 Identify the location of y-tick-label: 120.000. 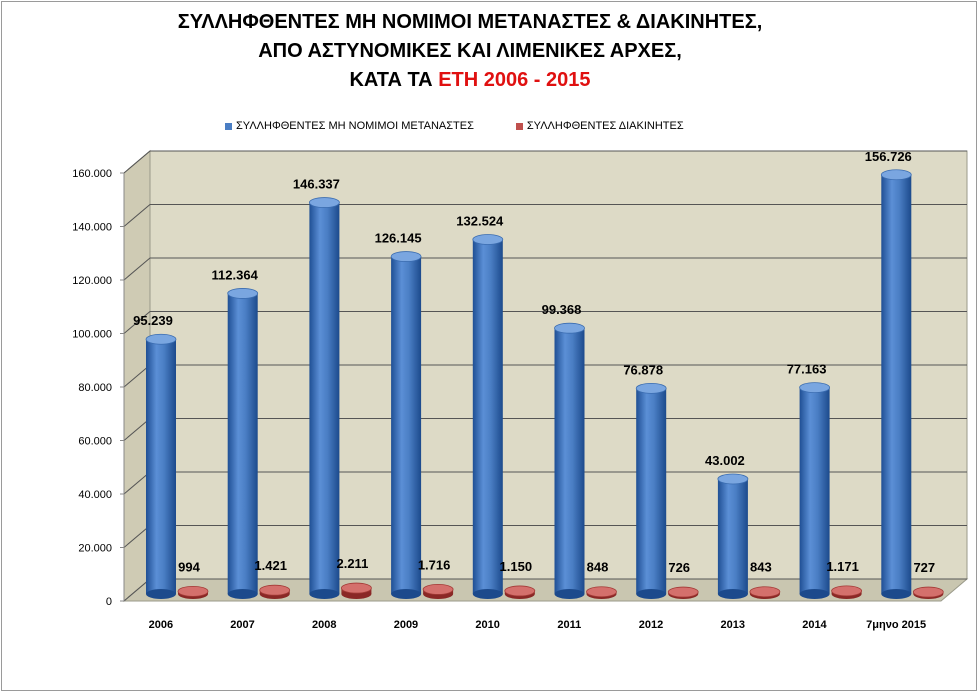
(92, 281).